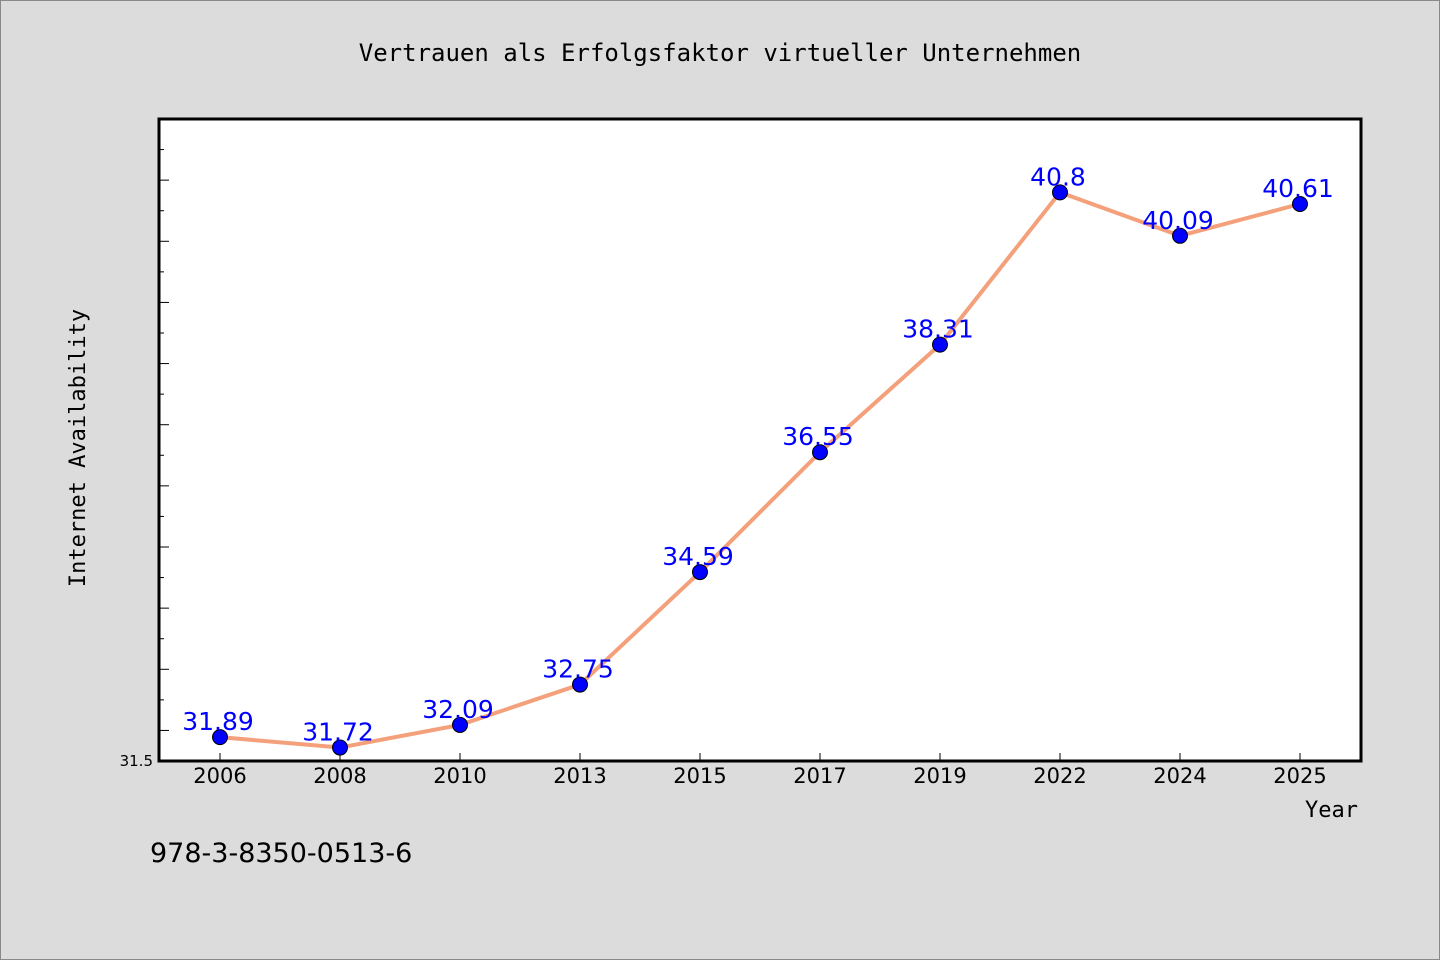 Image resolution: width=1440 pixels, height=960 pixels. What do you see at coordinates (579, 776) in the screenshot?
I see `x-tick-label: 2013` at bounding box center [579, 776].